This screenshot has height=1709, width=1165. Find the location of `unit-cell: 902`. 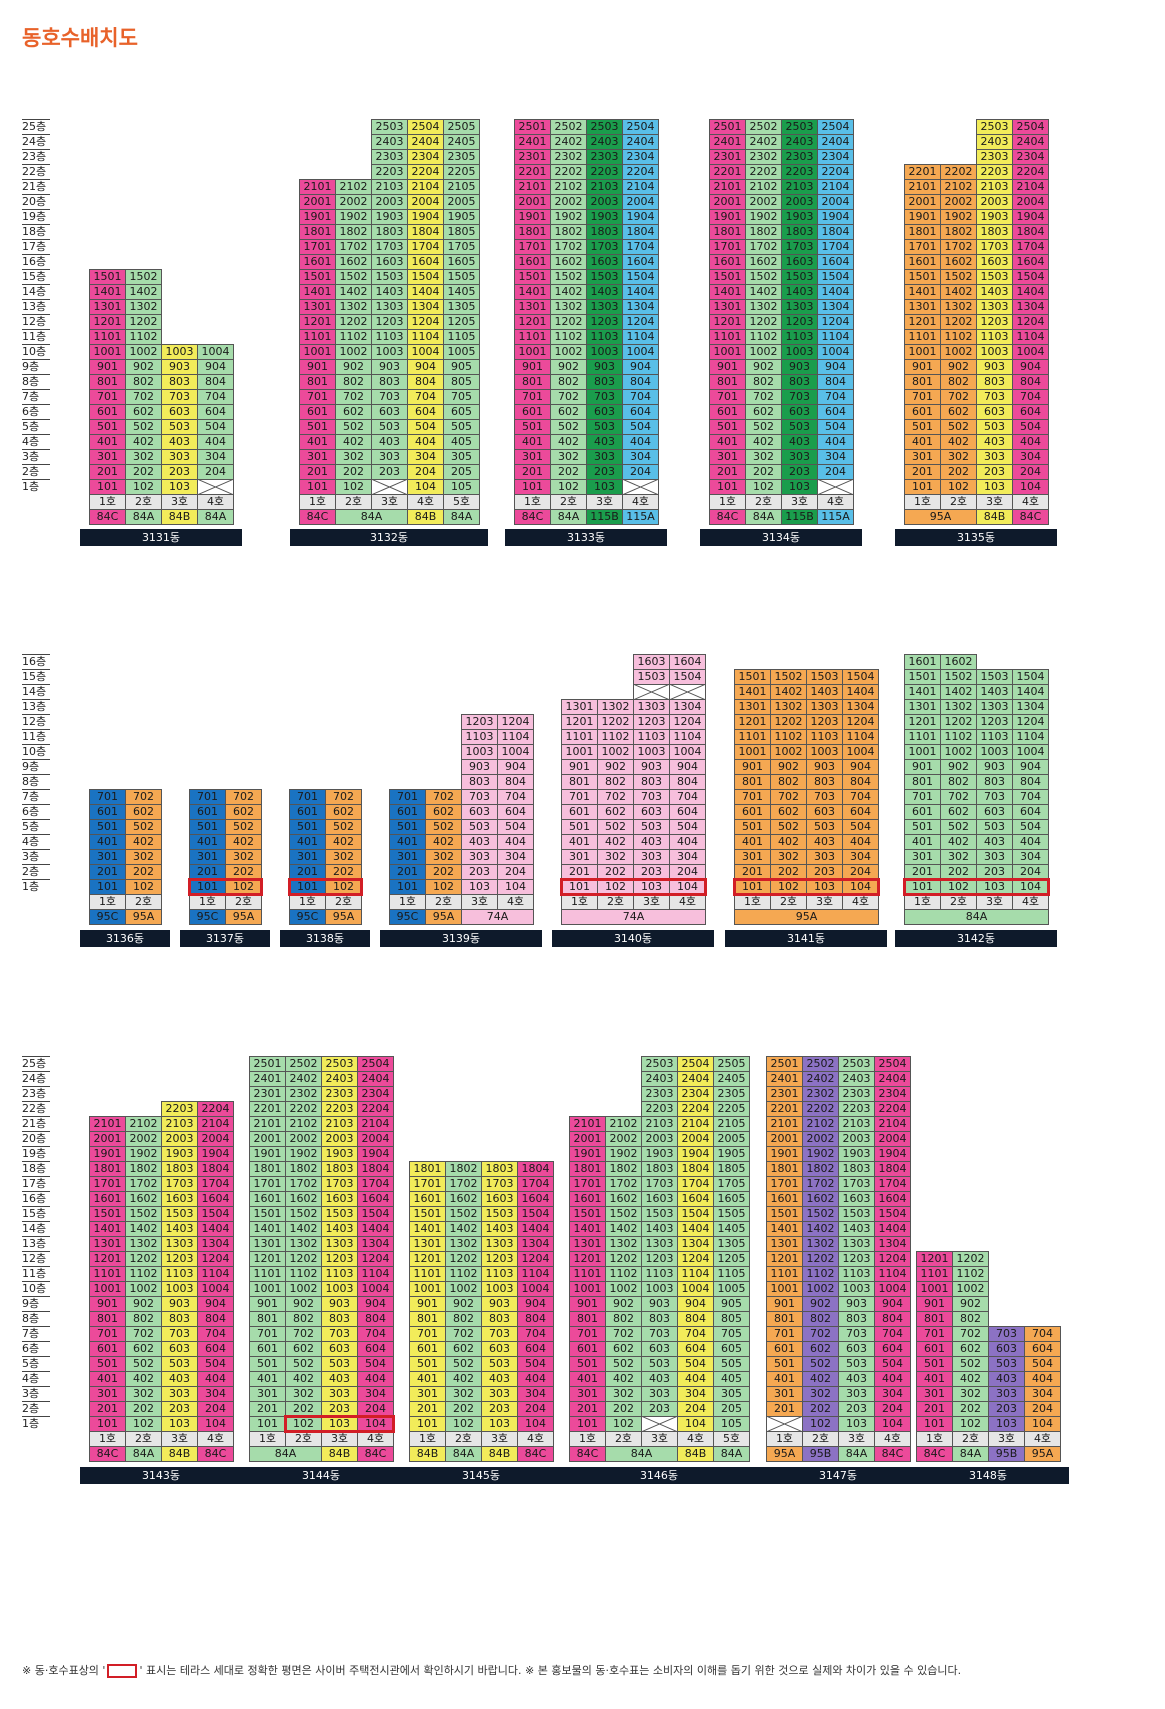

unit-cell: 902 is located at coordinates (788, 767).